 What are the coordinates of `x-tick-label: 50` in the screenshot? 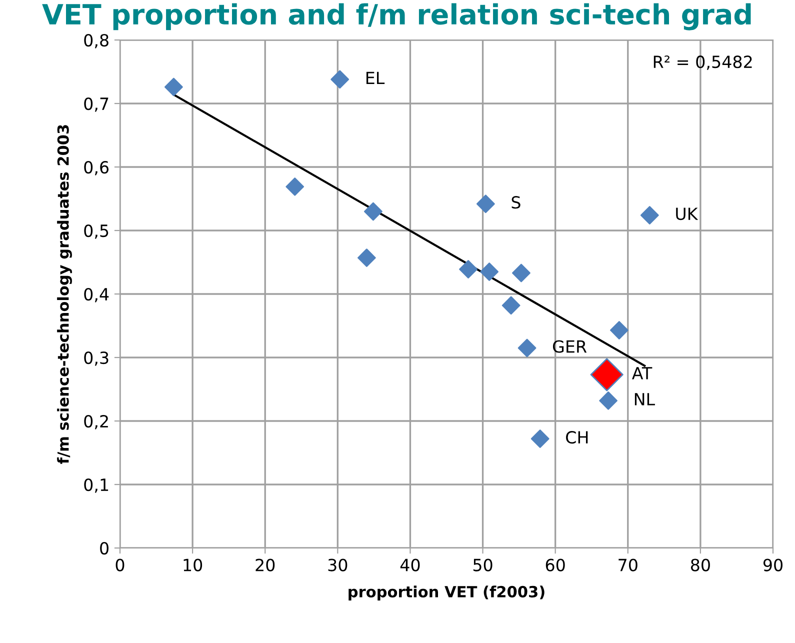 It's located at (482, 565).